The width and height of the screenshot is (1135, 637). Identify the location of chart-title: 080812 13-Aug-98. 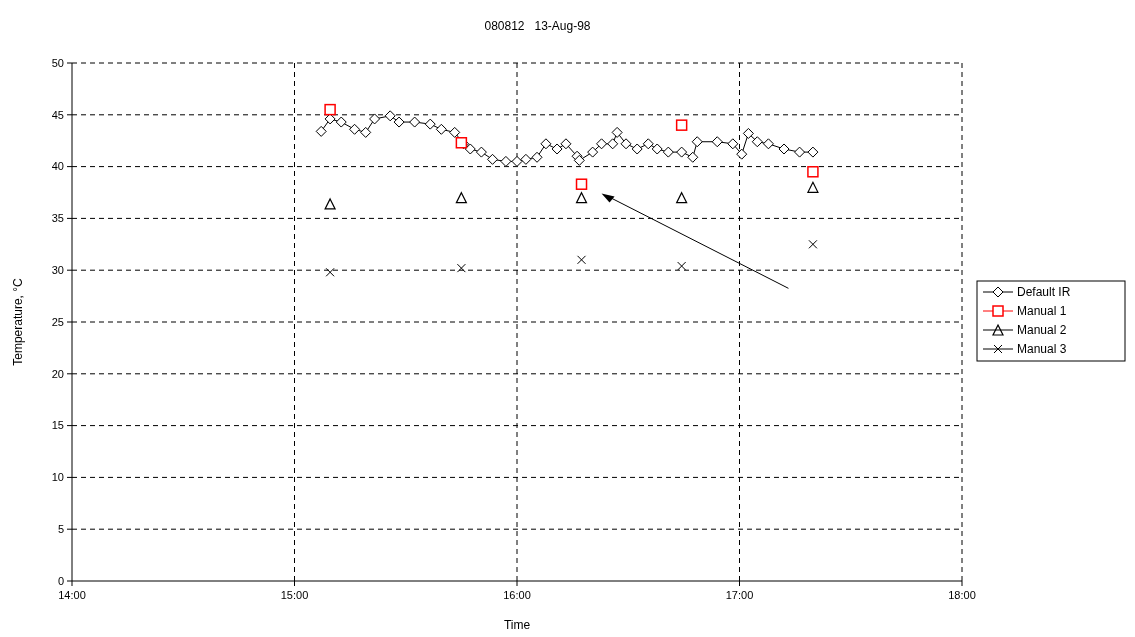
(537, 26).